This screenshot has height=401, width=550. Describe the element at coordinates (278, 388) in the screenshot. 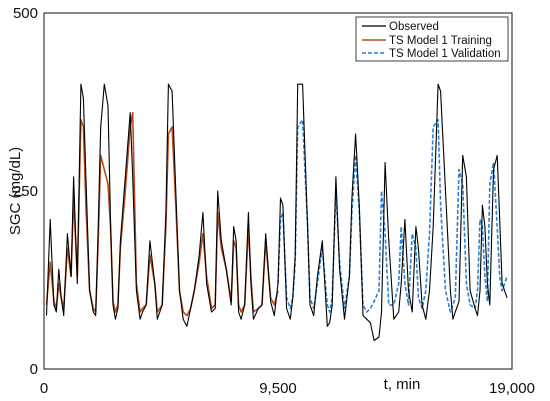

I see `x-tick-label: 9,500` at that location.